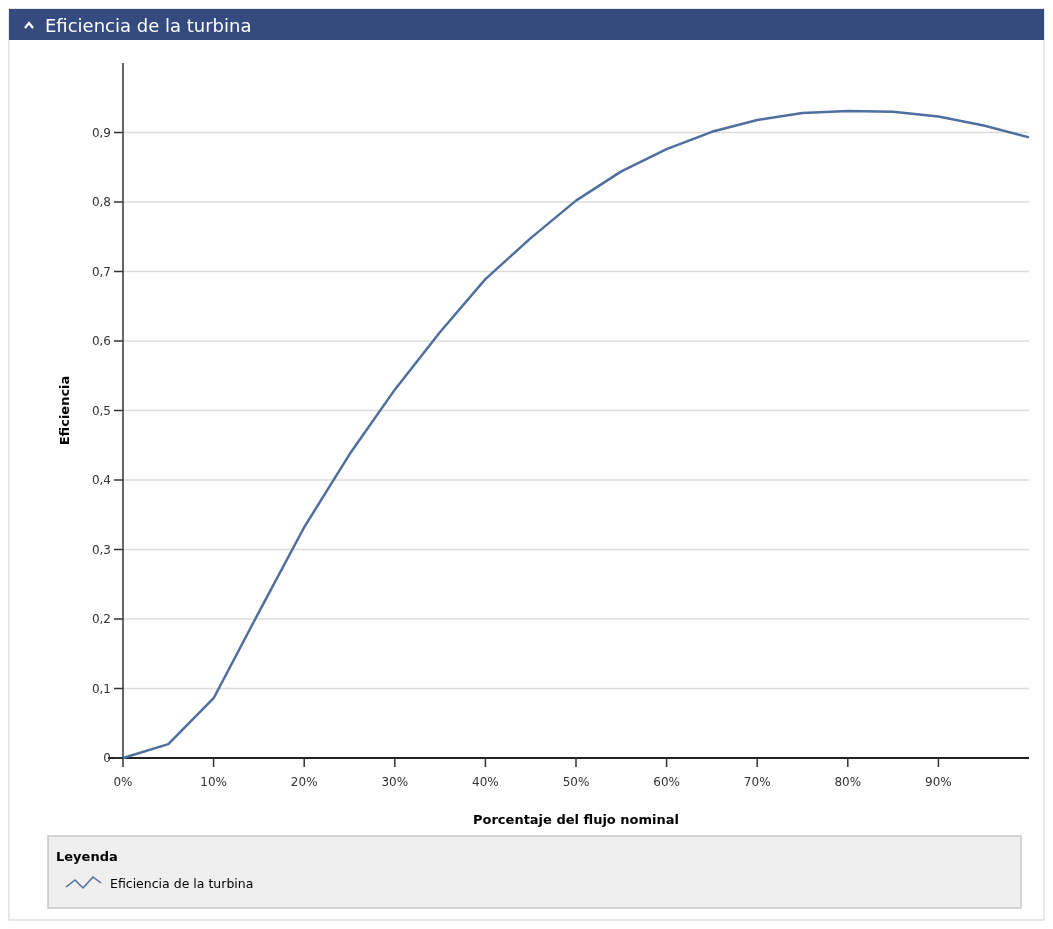  Describe the element at coordinates (576, 782) in the screenshot. I see `x-tick-label: 50%` at that location.